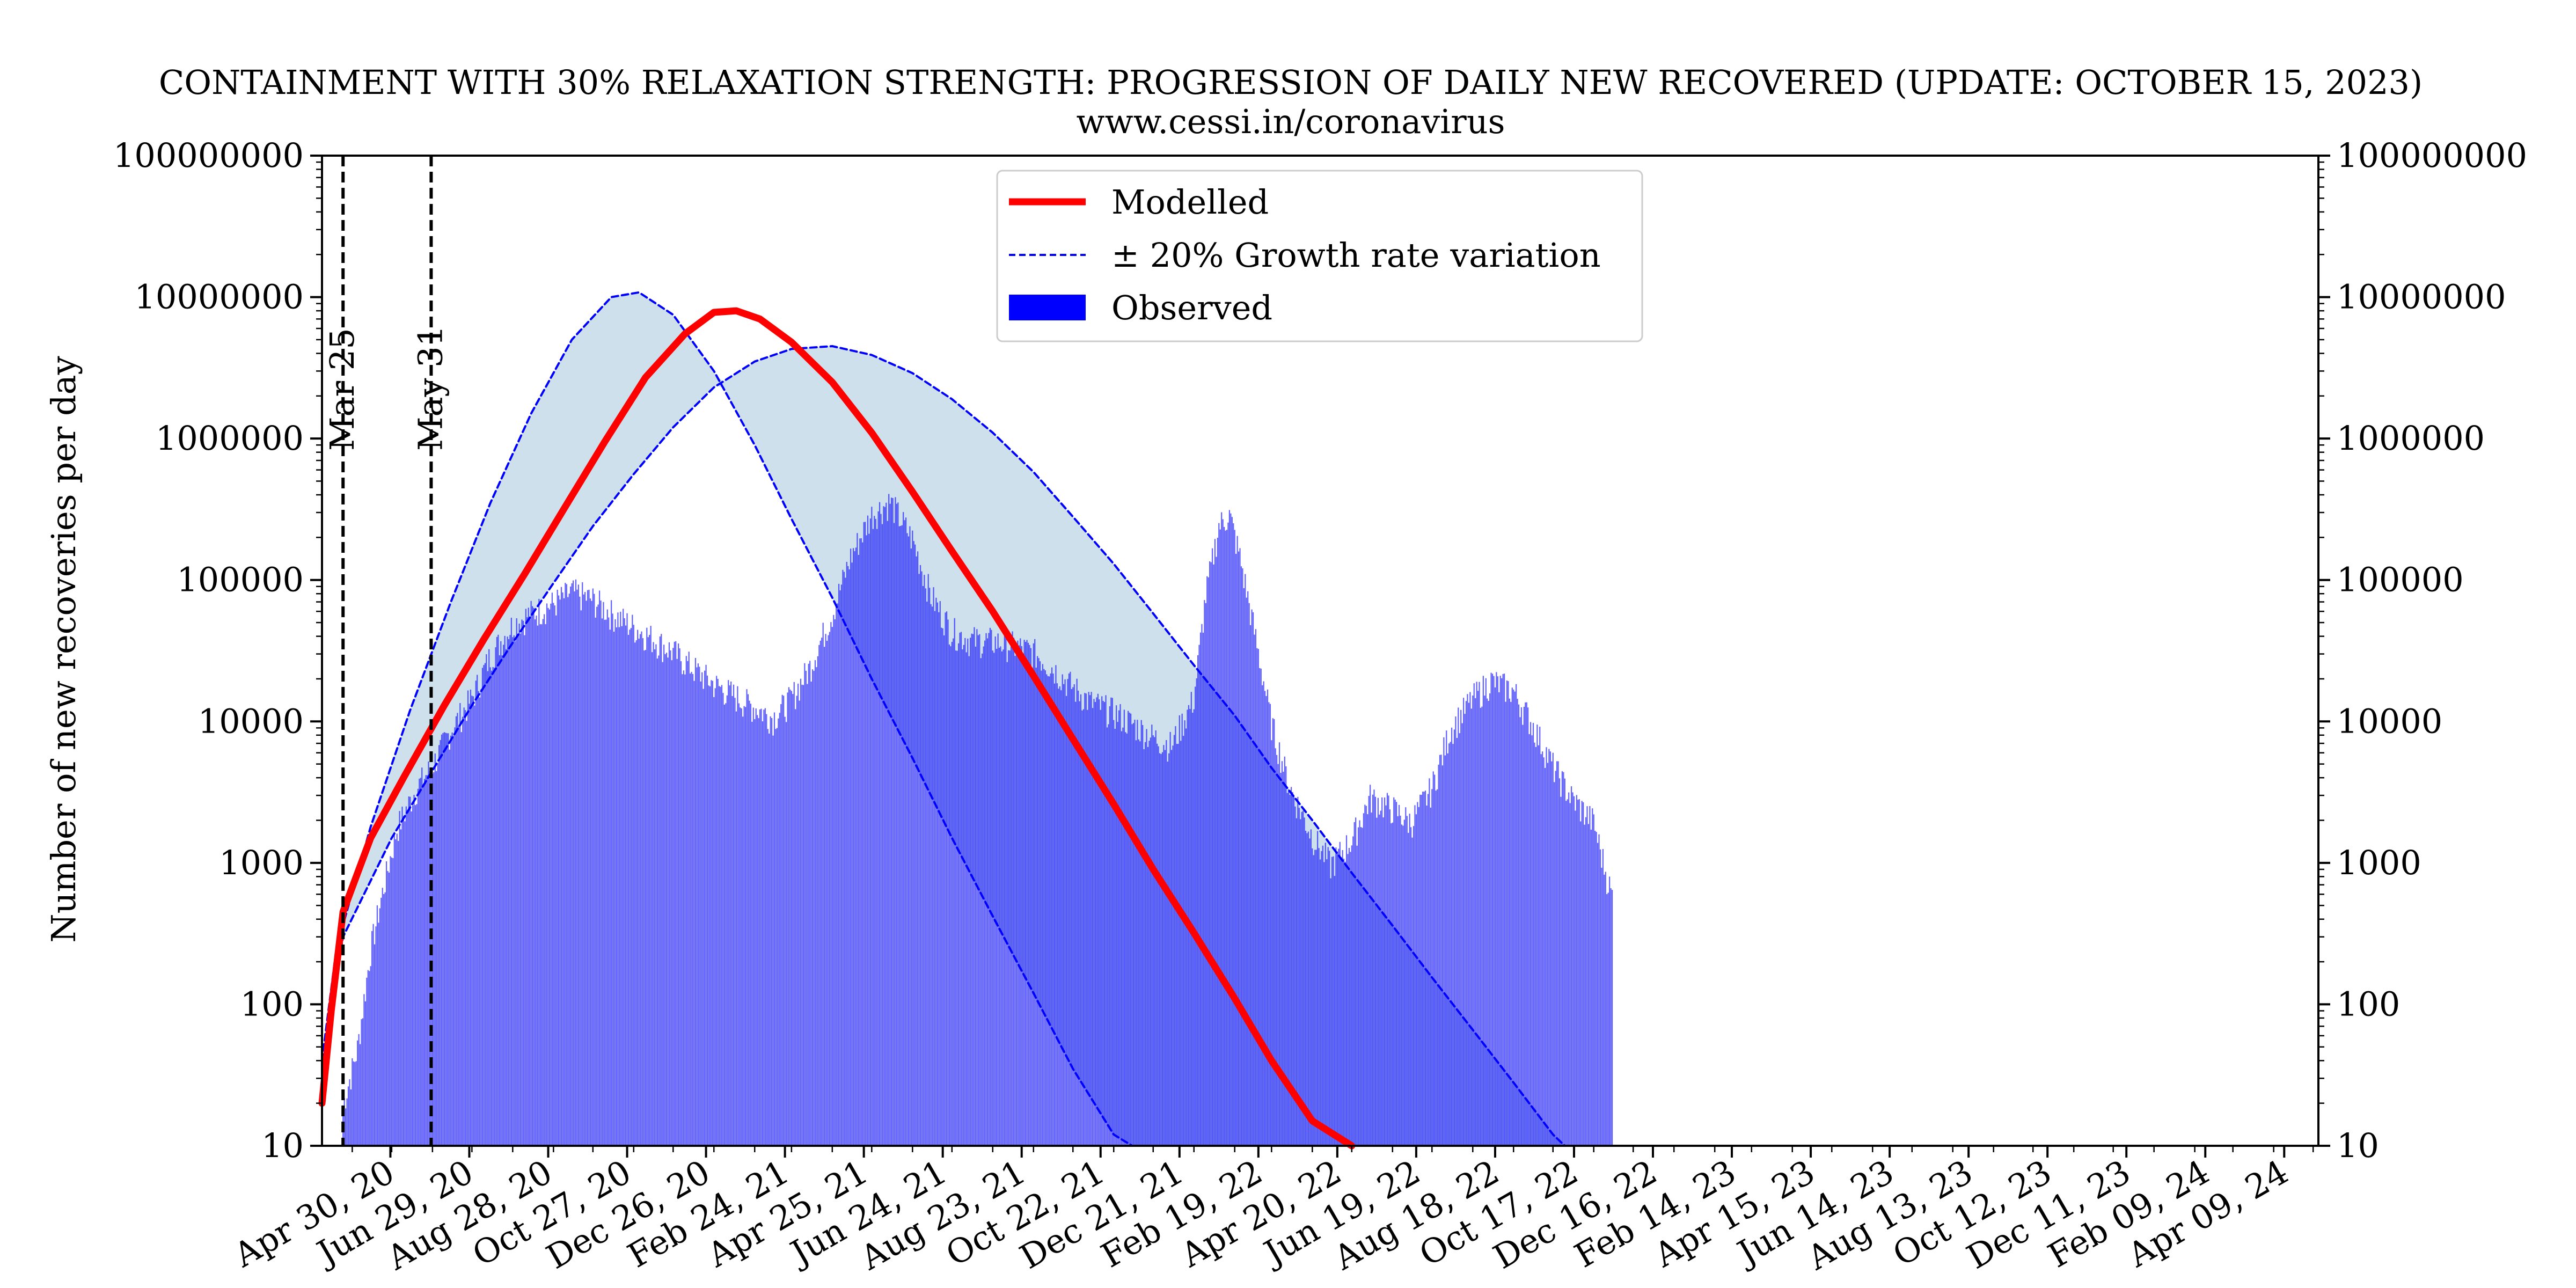  What do you see at coordinates (342, 389) in the screenshot?
I see `vertical-line-label-1: Mar 25` at bounding box center [342, 389].